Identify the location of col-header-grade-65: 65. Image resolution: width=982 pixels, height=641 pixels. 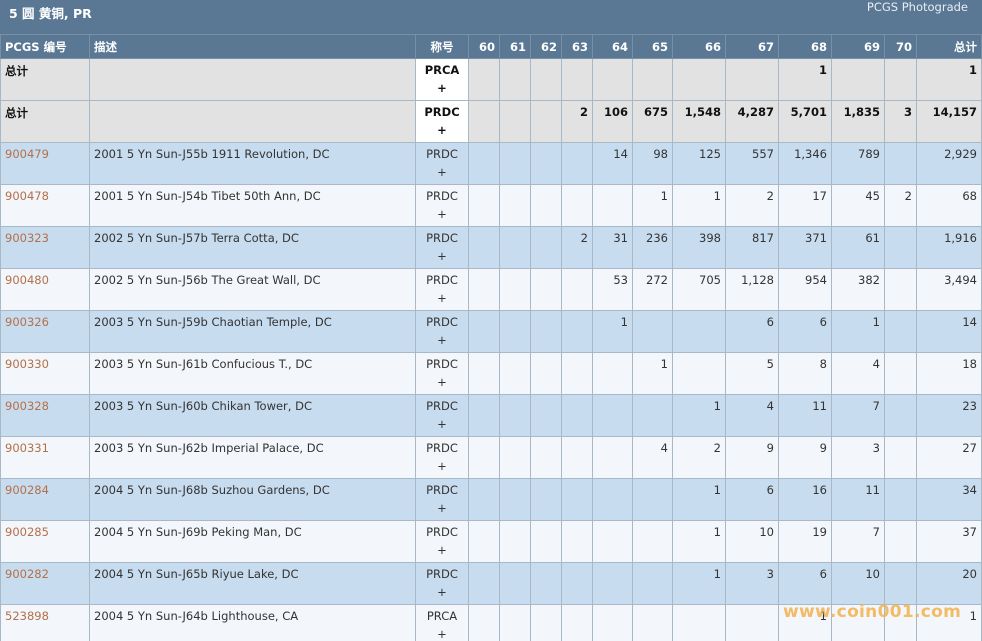
(652, 46).